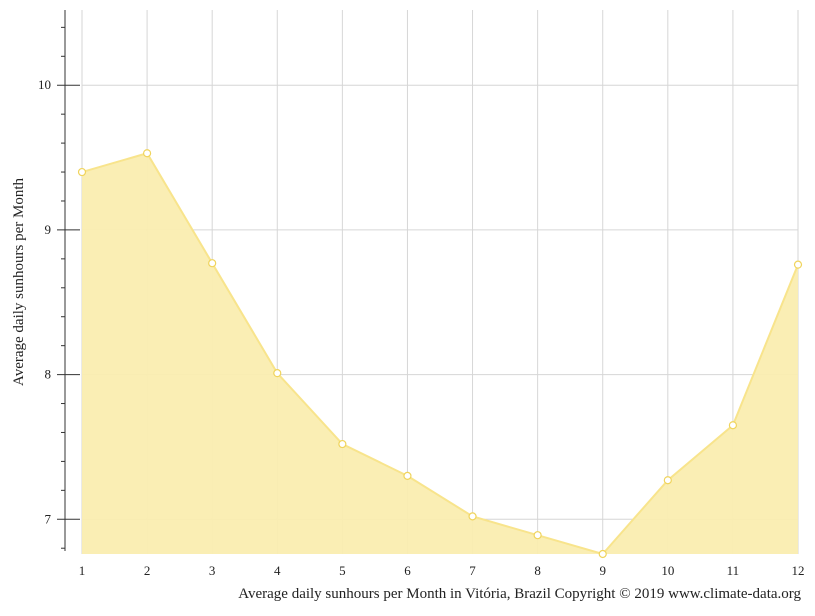  I want to click on y-axis-title: Average daily sunhours per Month, so click(19, 282).